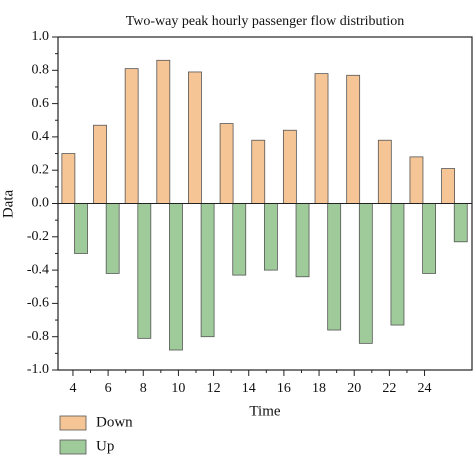 The width and height of the screenshot is (474, 474). Describe the element at coordinates (108, 388) in the screenshot. I see `x-tick-label: 6` at that location.